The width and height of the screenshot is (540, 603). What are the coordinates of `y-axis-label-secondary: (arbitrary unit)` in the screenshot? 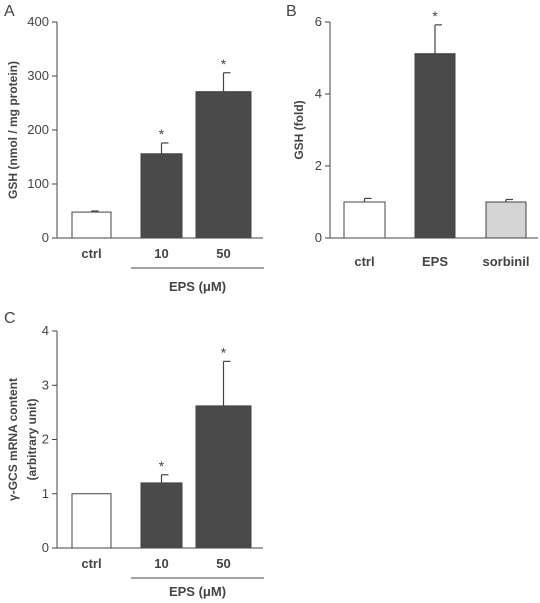 It's located at (32, 439).